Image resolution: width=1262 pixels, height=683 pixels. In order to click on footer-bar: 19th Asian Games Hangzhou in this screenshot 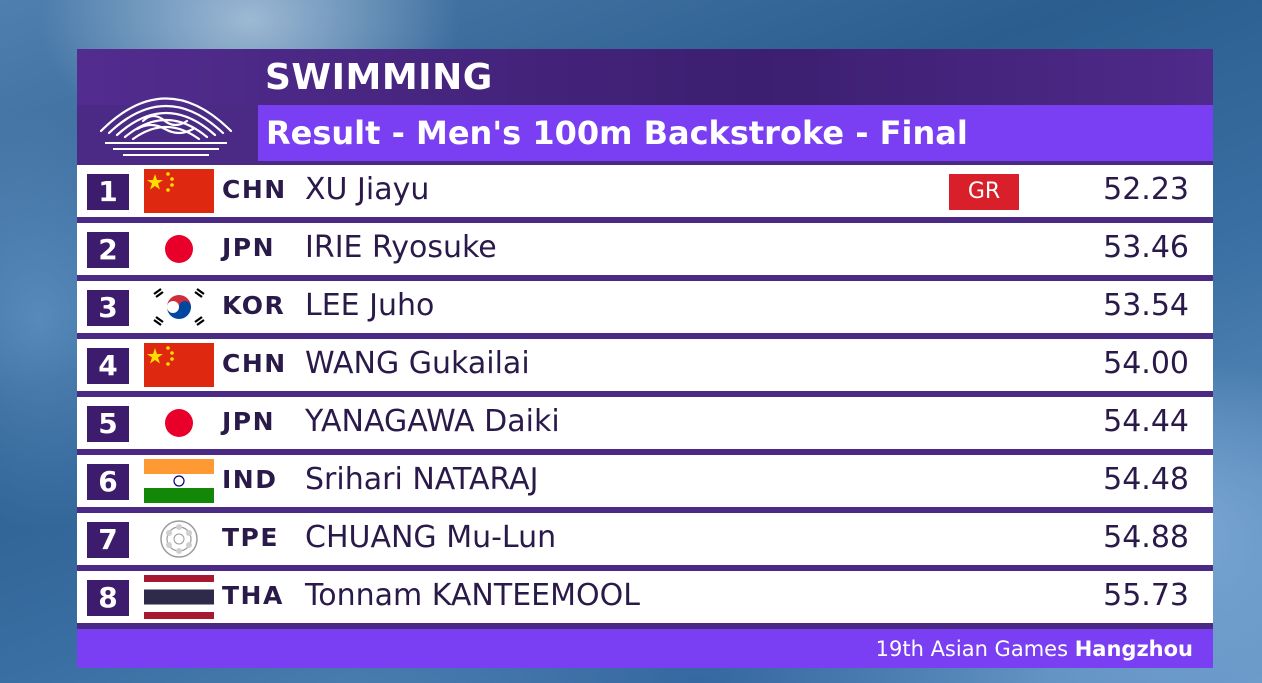, I will do `click(645, 648)`.